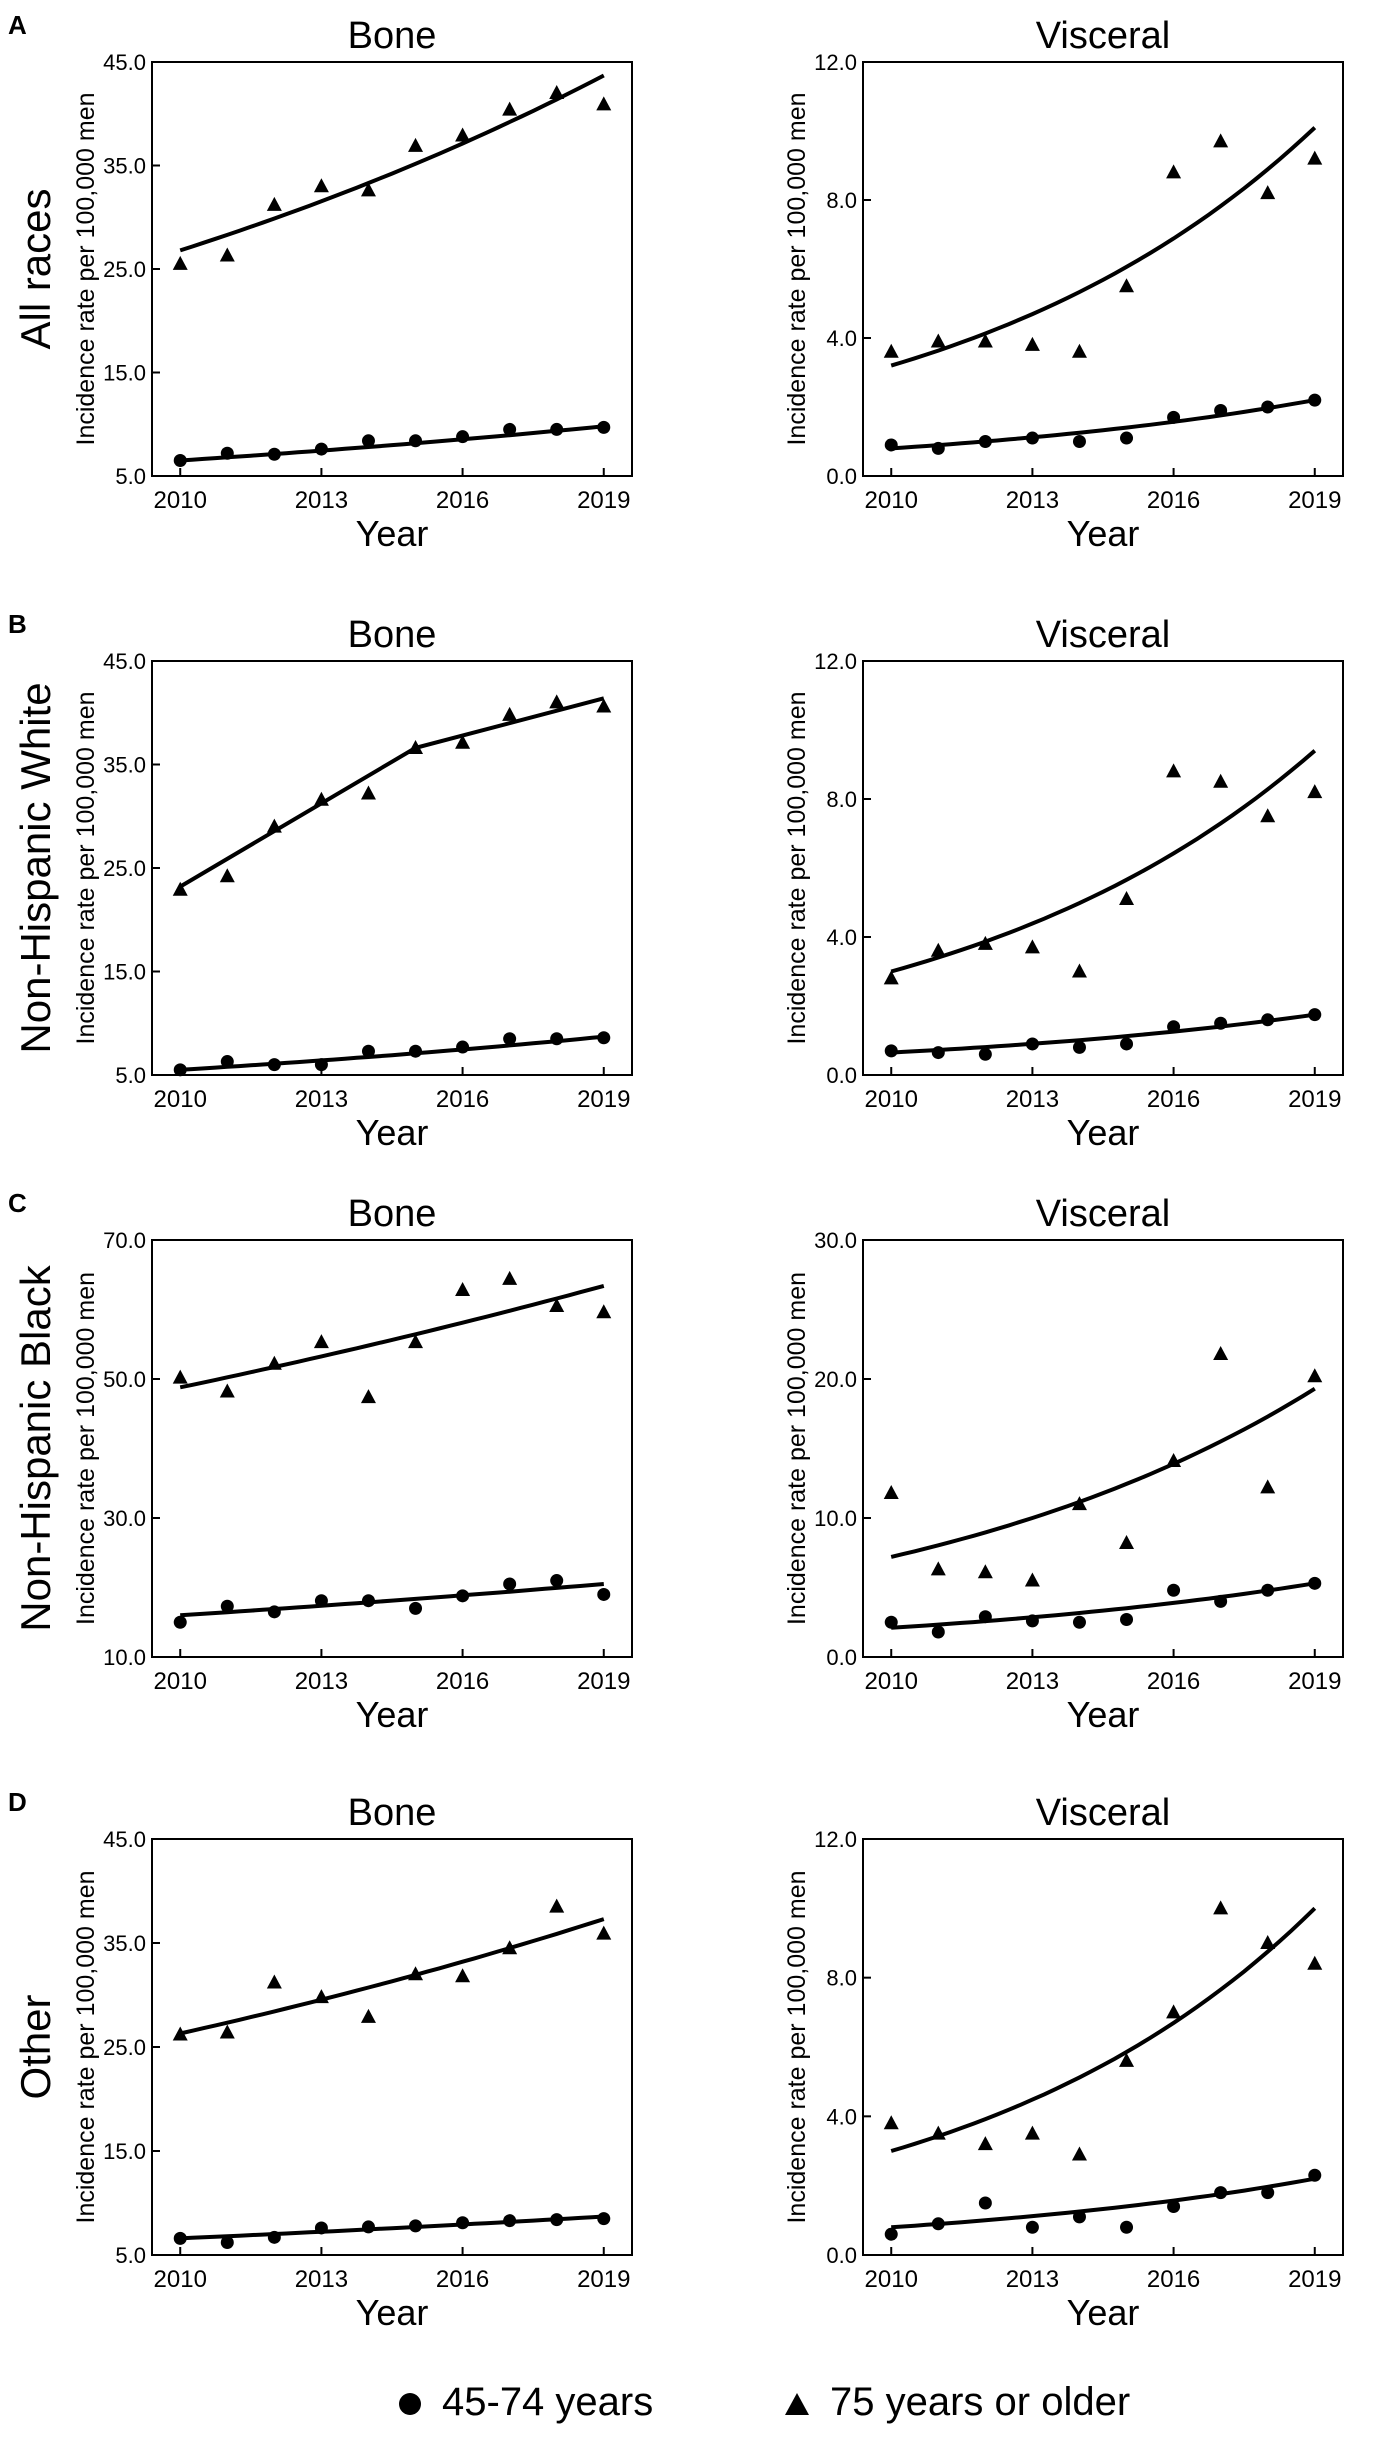 The width and height of the screenshot is (1374, 2437). Describe the element at coordinates (124, 1379) in the screenshot. I see `y-tick-label: 50.0` at that location.